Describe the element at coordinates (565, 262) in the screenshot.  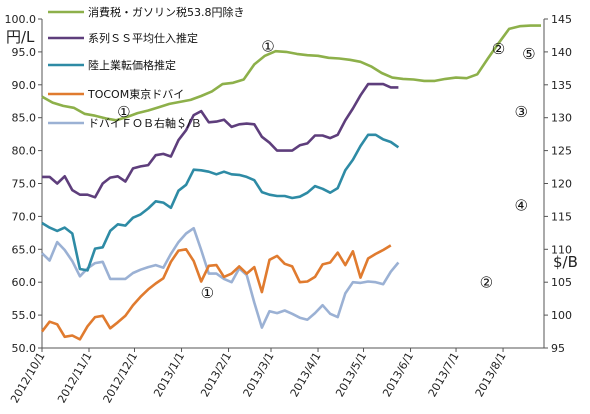
I see `right-axis-unit: $/B` at that location.